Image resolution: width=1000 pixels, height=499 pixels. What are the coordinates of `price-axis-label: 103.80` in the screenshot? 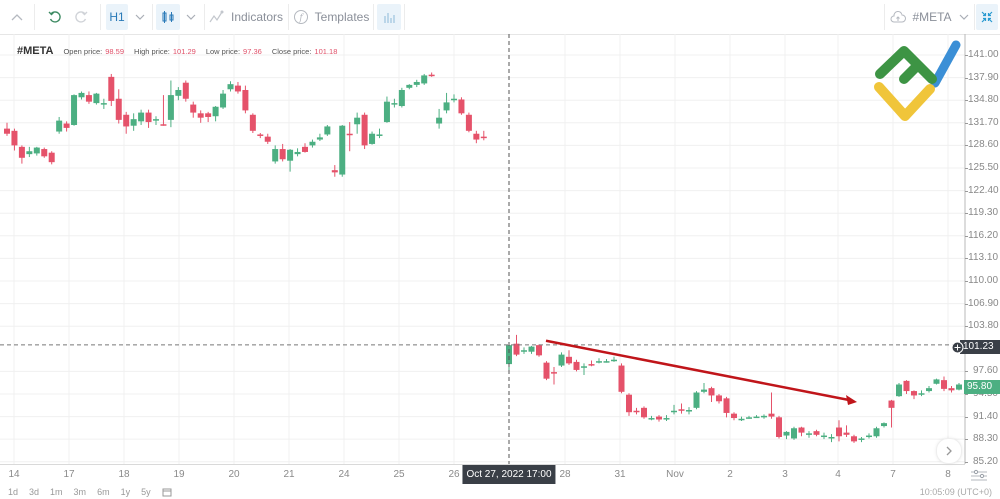 It's located at (983, 326).